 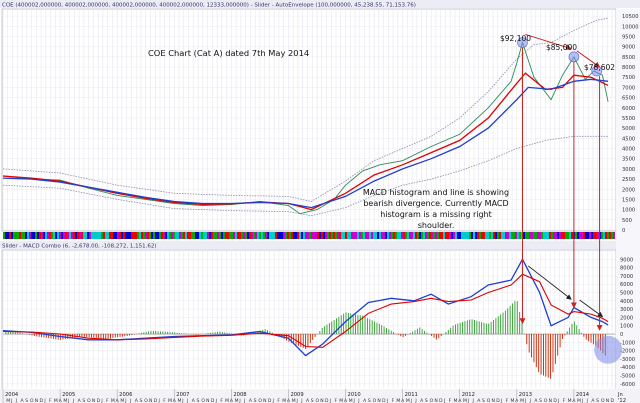 I want to click on y-tick-label: 6500, so click(x=628, y=99).